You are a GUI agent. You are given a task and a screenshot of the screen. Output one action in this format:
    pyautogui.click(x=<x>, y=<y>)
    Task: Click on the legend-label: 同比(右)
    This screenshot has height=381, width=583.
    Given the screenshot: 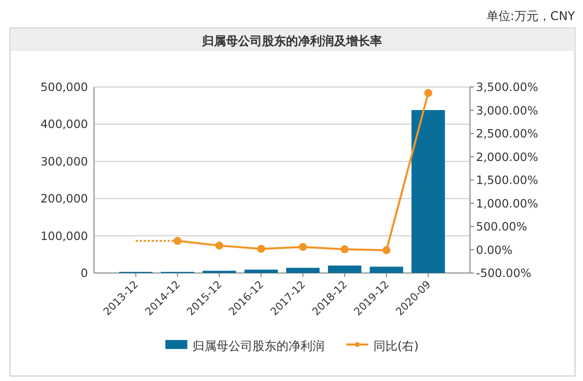 What is the action you would take?
    pyautogui.click(x=396, y=346)
    